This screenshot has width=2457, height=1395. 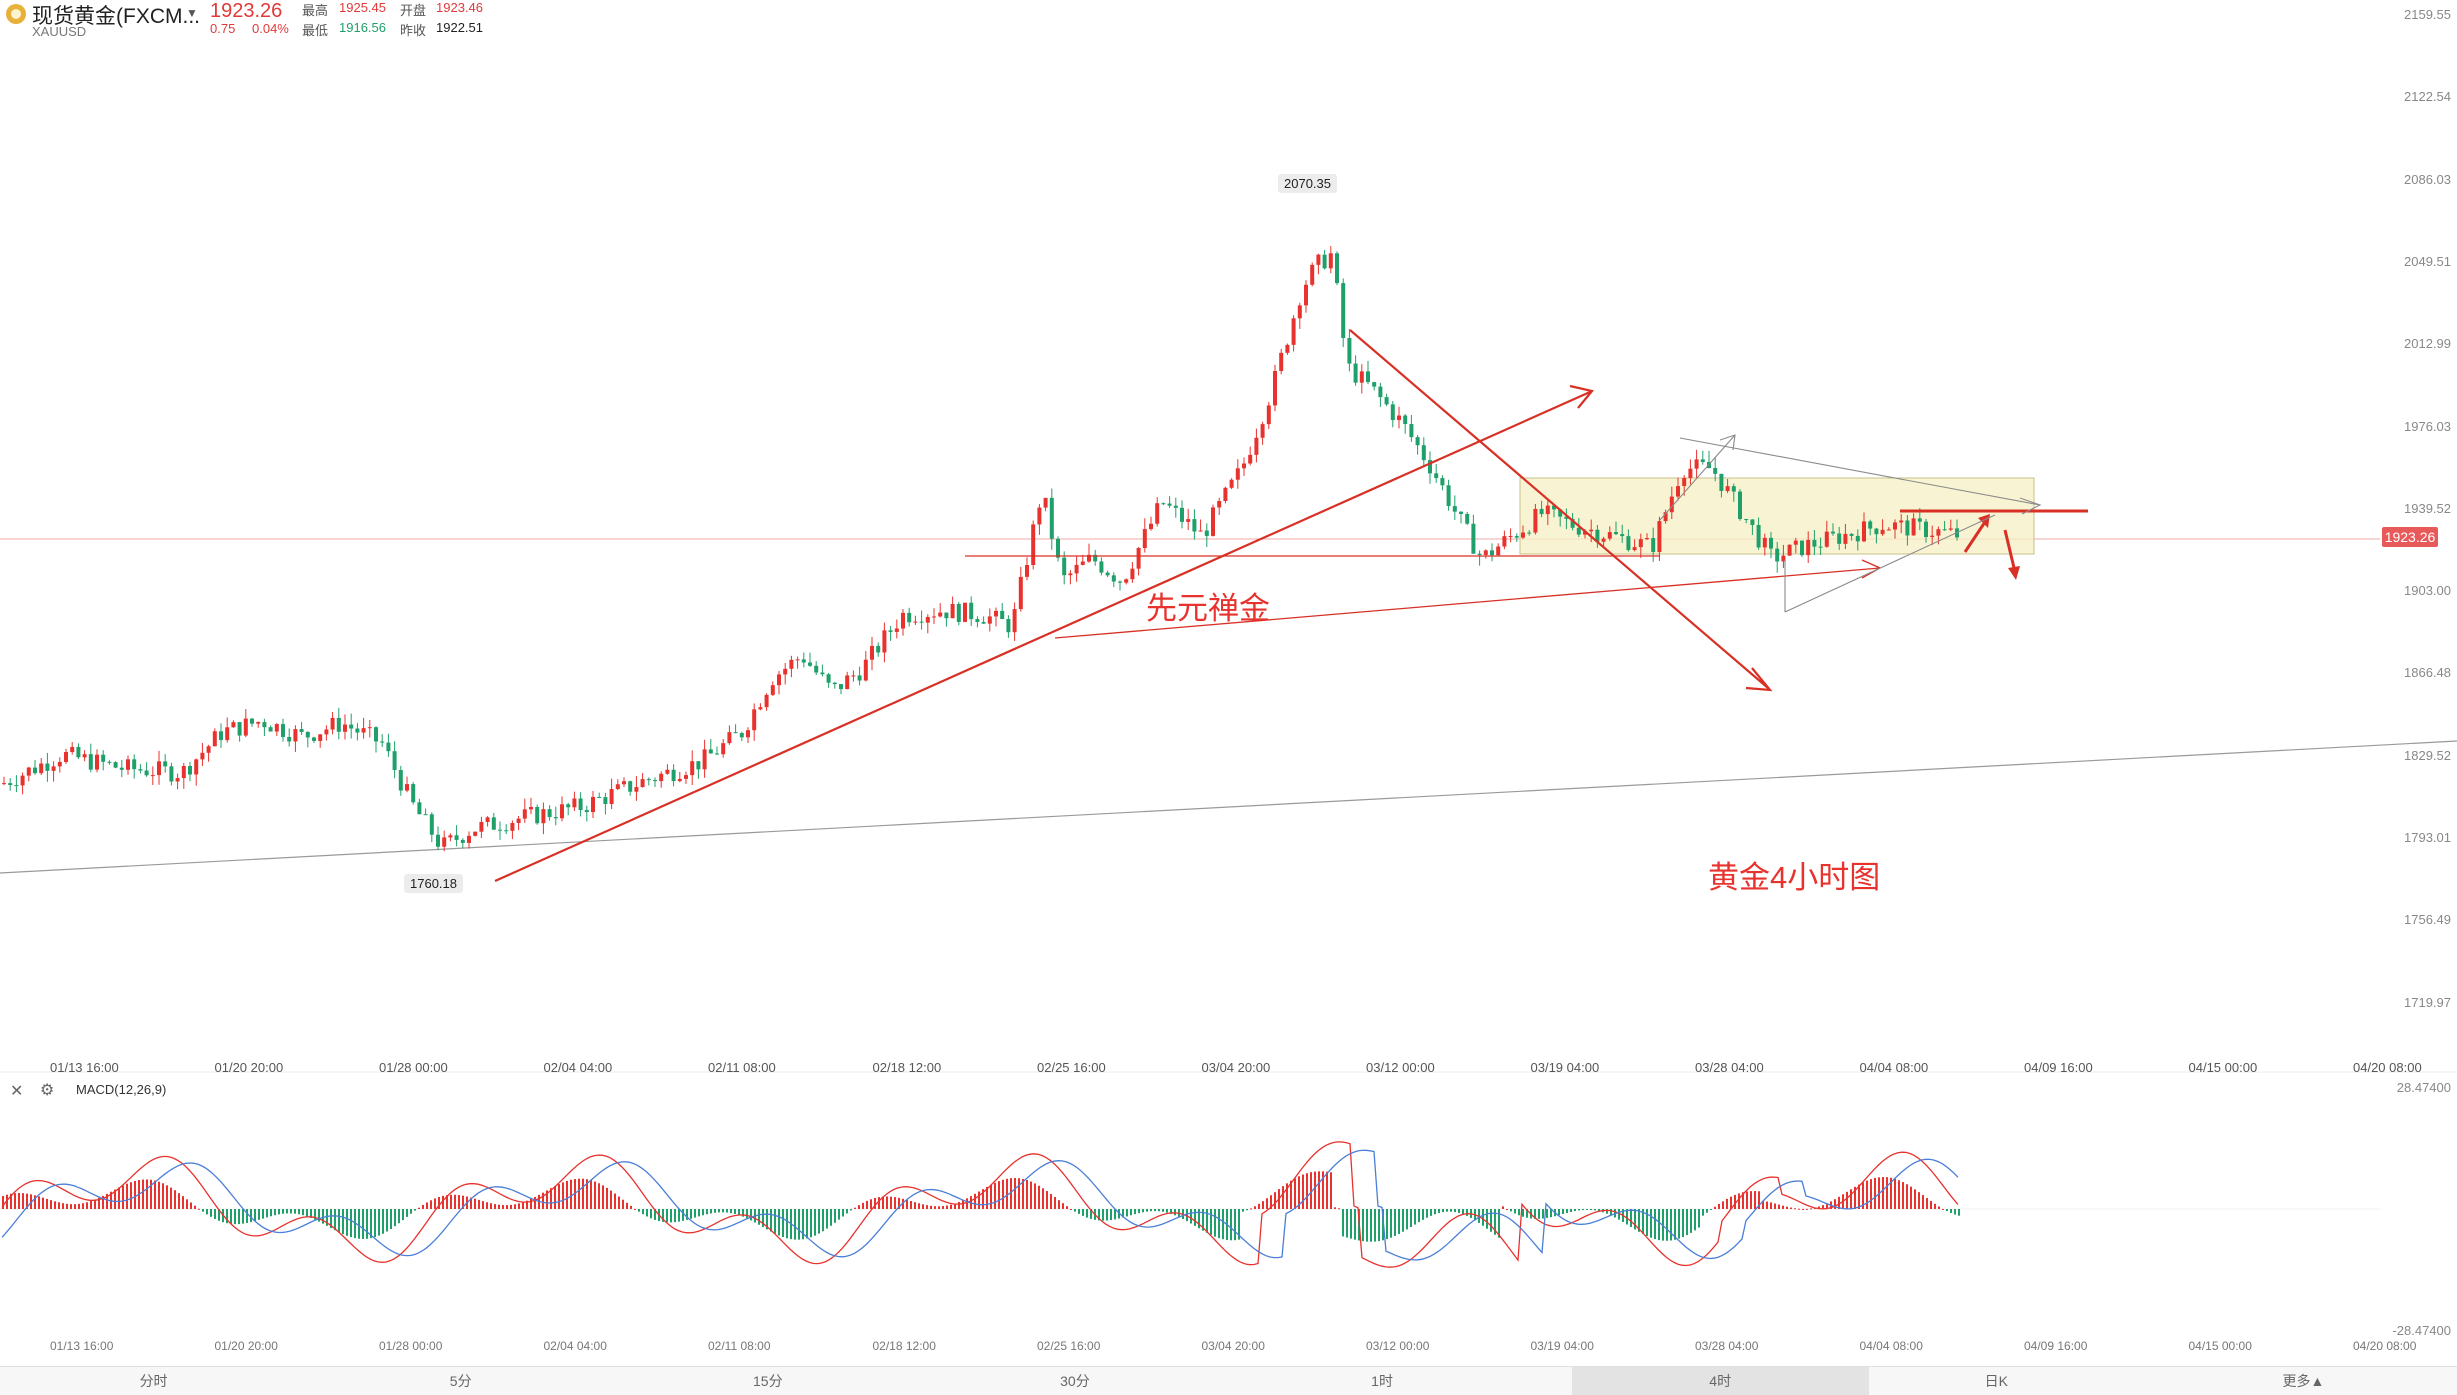 I want to click on x-tick: 02/04 04:00, so click(x=578, y=1067).